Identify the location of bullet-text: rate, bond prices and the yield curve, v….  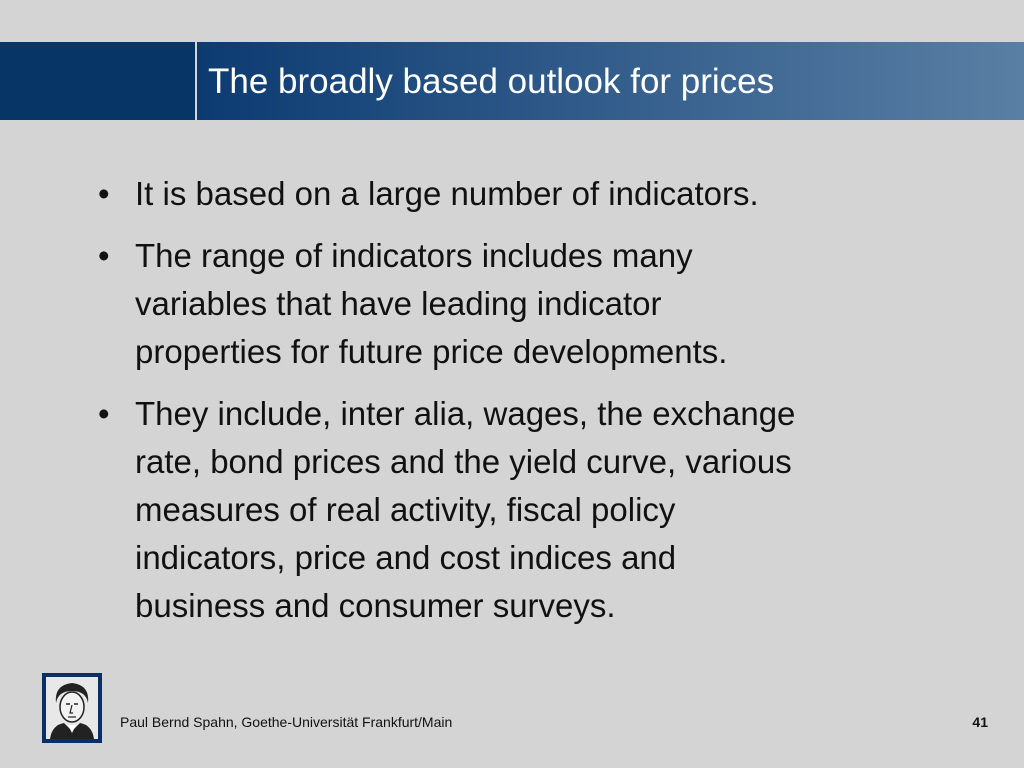
(463, 461).